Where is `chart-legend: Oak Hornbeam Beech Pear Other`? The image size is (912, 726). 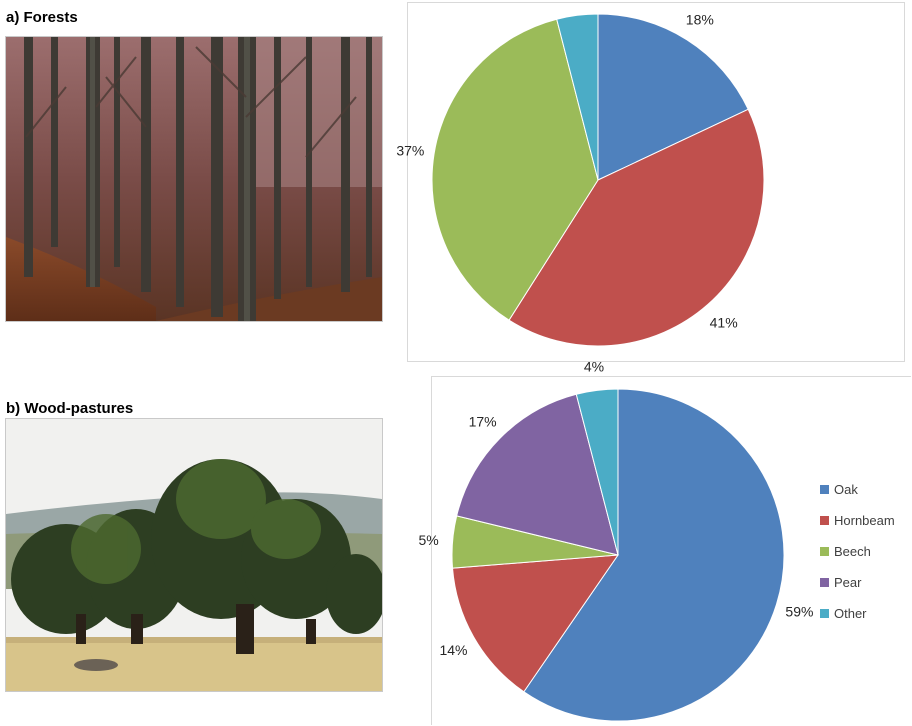
chart-legend: Oak Hornbeam Beech Pear Other is located at coordinates (857, 551).